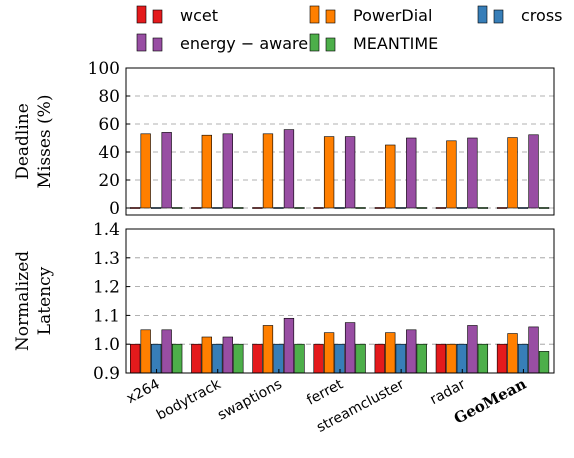  Describe the element at coordinates (34, 142) in the screenshot. I see `y-axis-label: Deadline Misses (%)` at that location.